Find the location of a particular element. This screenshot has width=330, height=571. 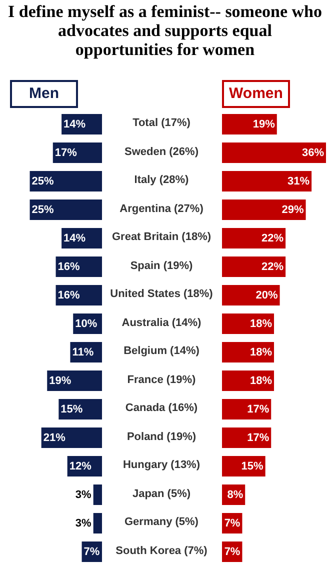

y-tick-label: Canada (16%) is located at coordinates (161, 408).